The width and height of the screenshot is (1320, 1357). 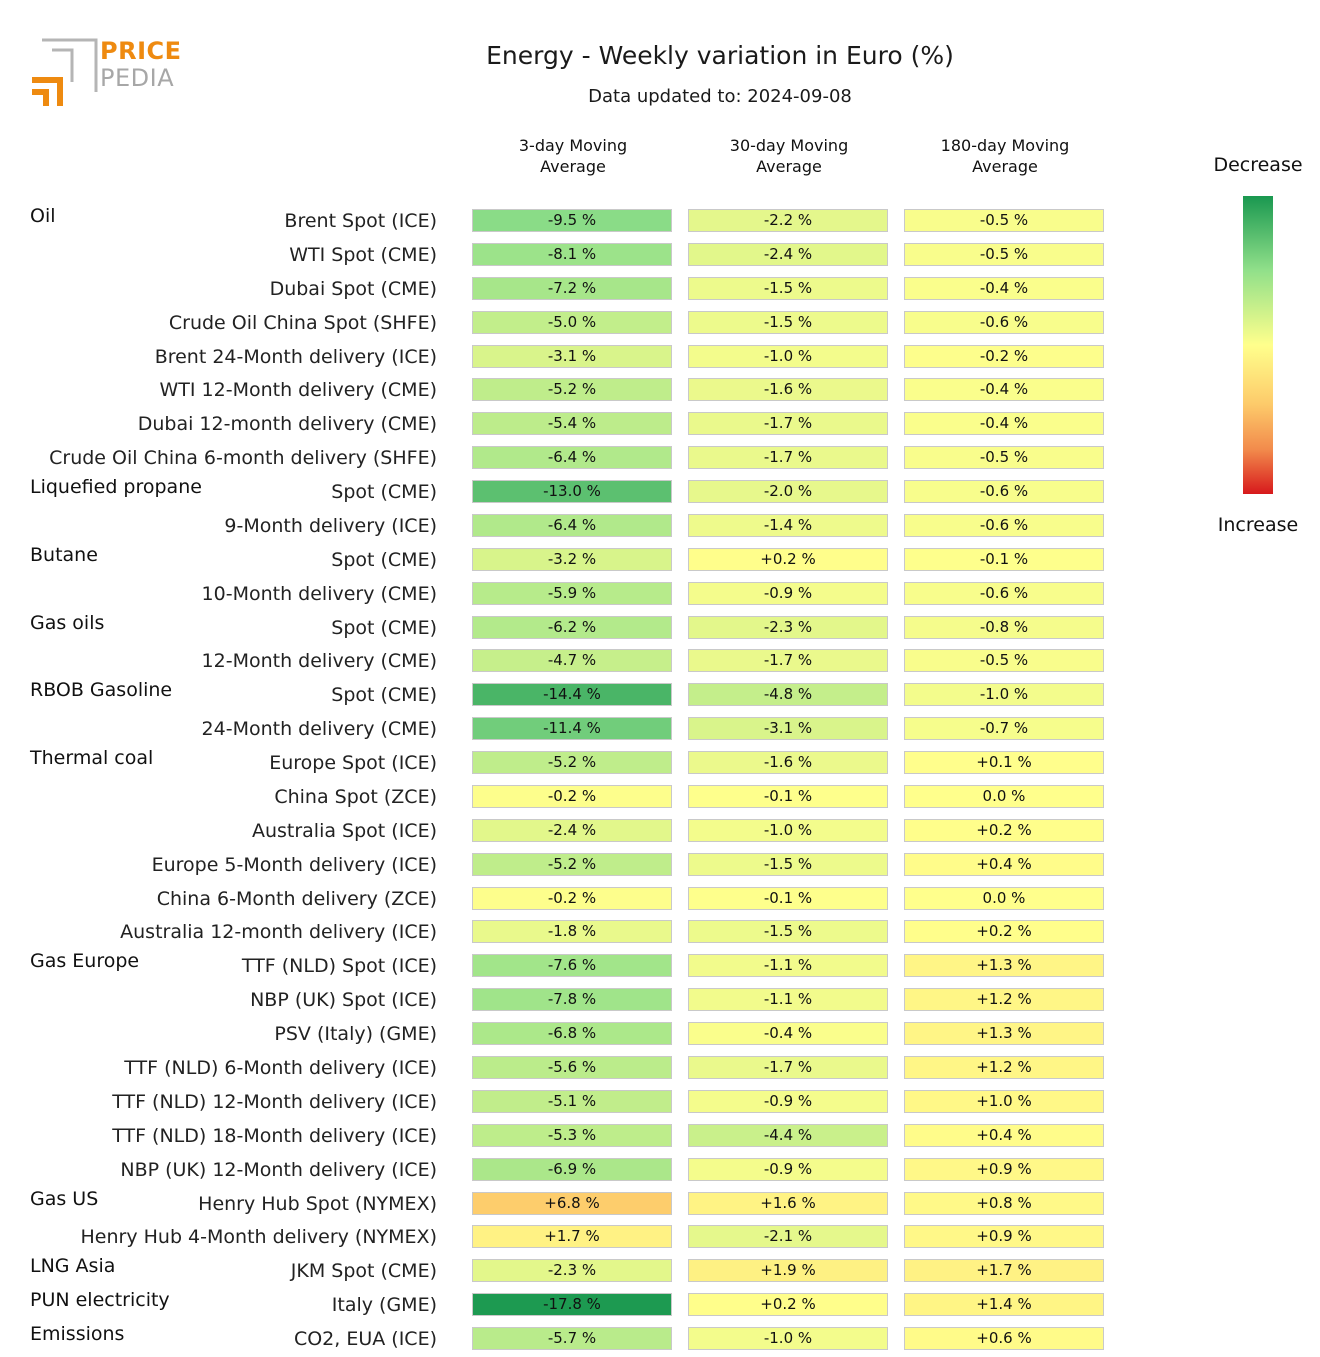 I want to click on logo-pedia-text: PEDIA, so click(x=137, y=78).